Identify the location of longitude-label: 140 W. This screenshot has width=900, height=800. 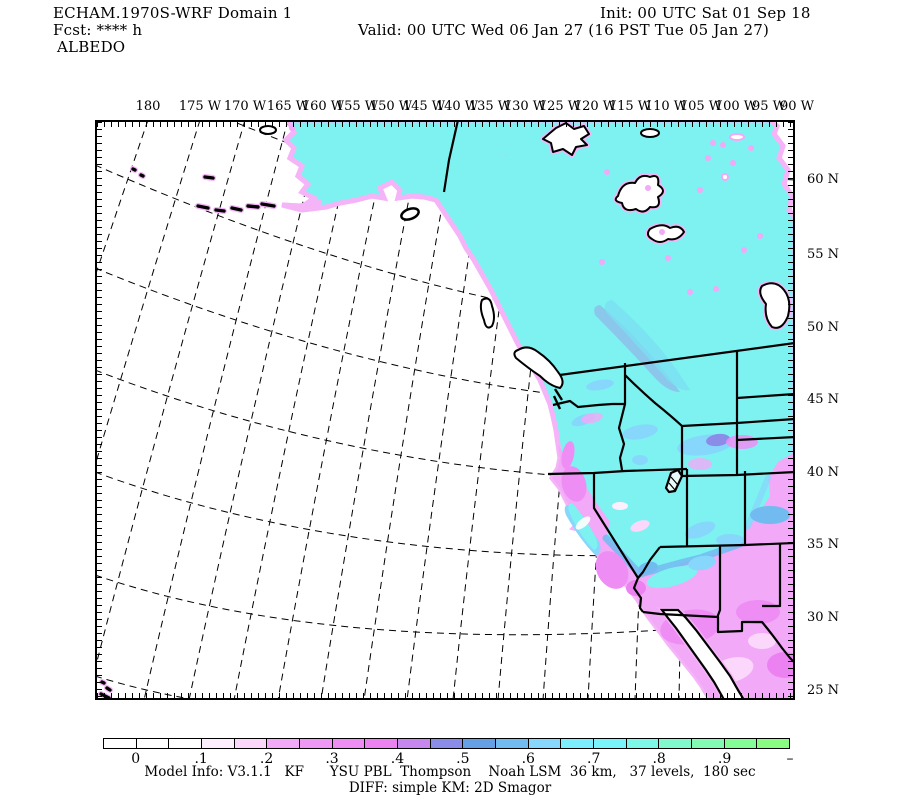
(457, 106).